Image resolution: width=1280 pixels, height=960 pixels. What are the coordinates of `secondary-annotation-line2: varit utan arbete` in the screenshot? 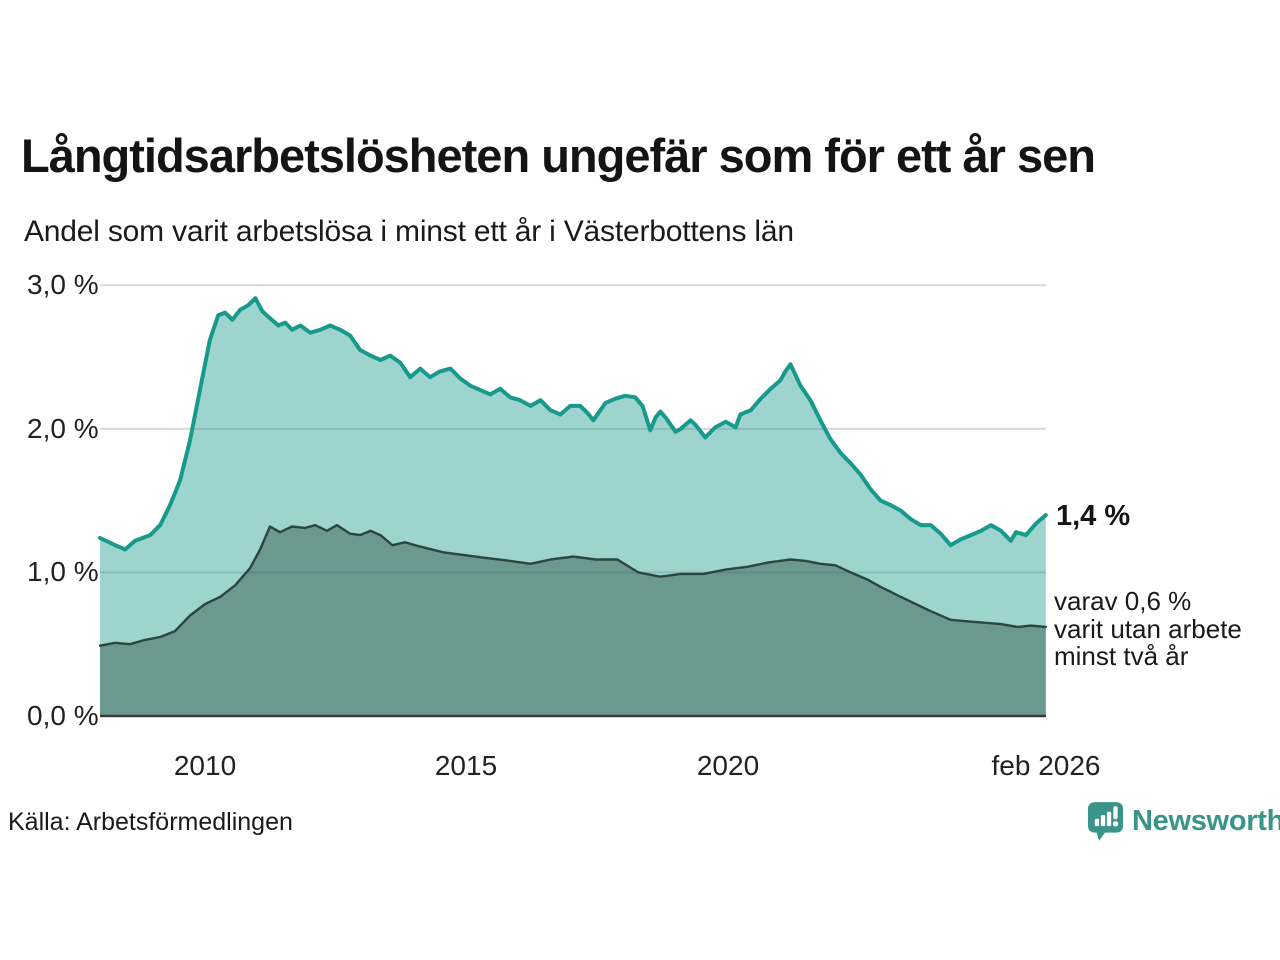 It's located at (1148, 628).